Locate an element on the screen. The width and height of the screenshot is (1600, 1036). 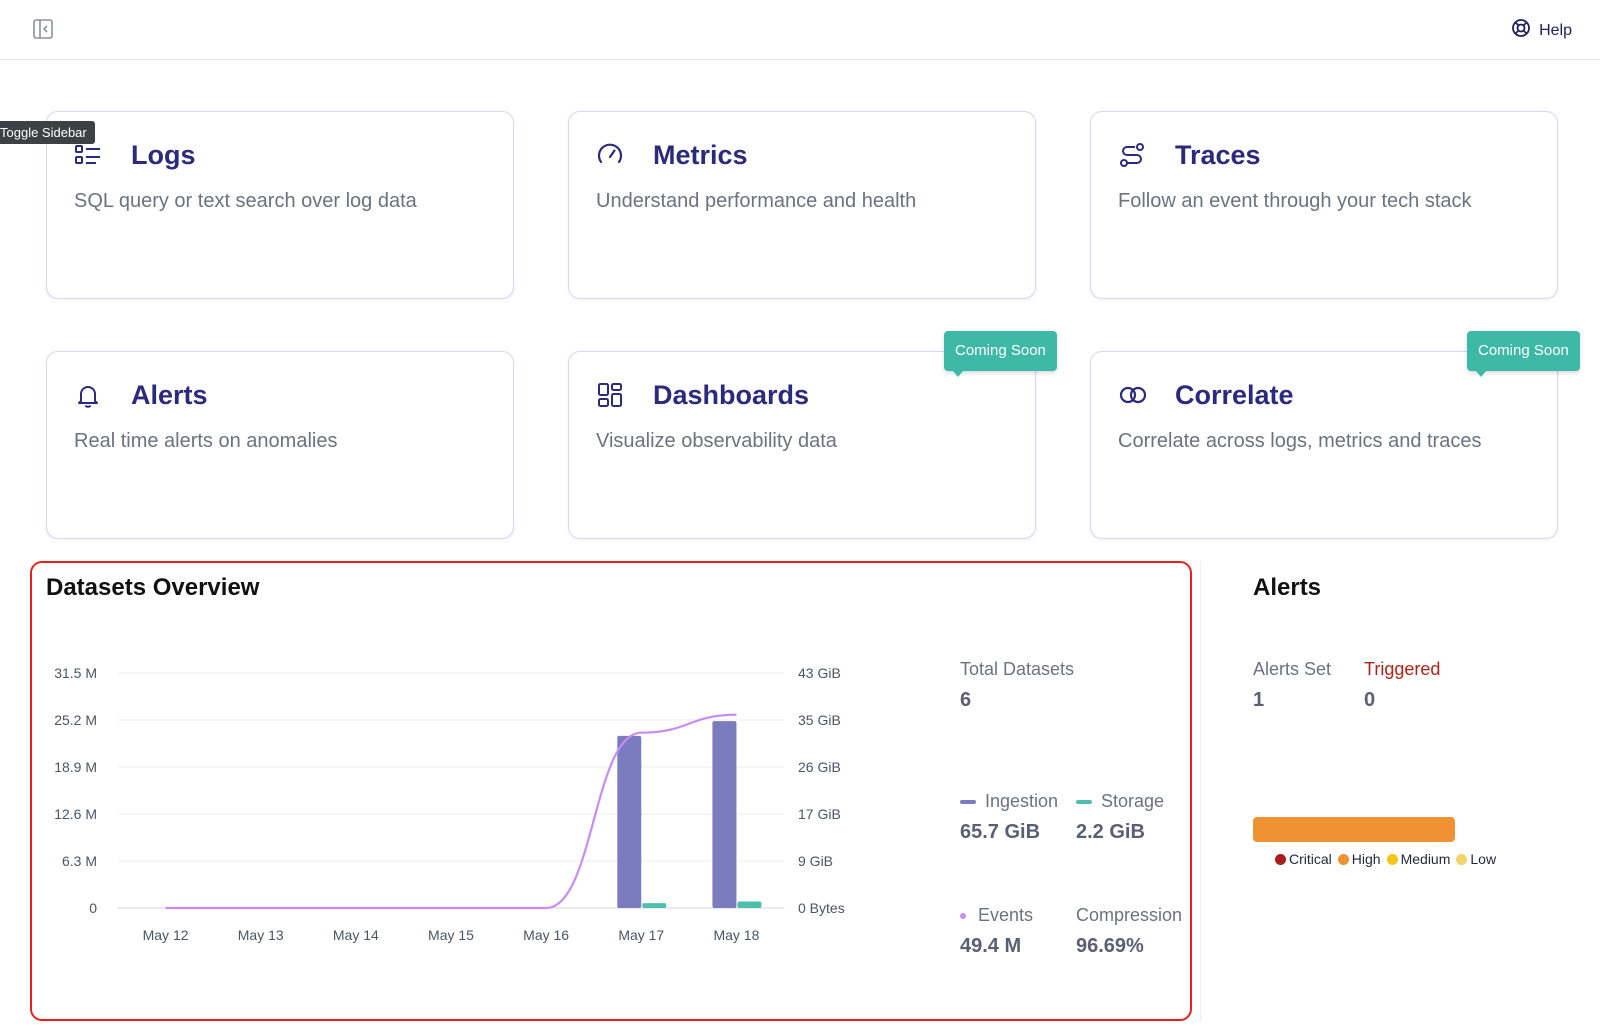
severity-bar is located at coordinates (1354, 829).